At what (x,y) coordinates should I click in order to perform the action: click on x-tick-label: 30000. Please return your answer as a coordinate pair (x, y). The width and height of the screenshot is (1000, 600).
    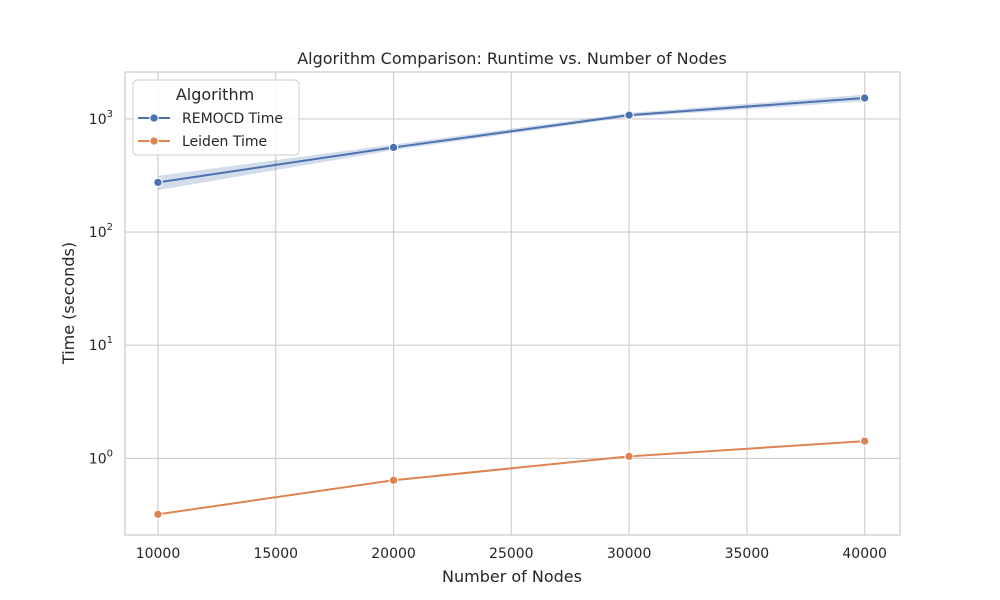
    Looking at the image, I should click on (629, 554).